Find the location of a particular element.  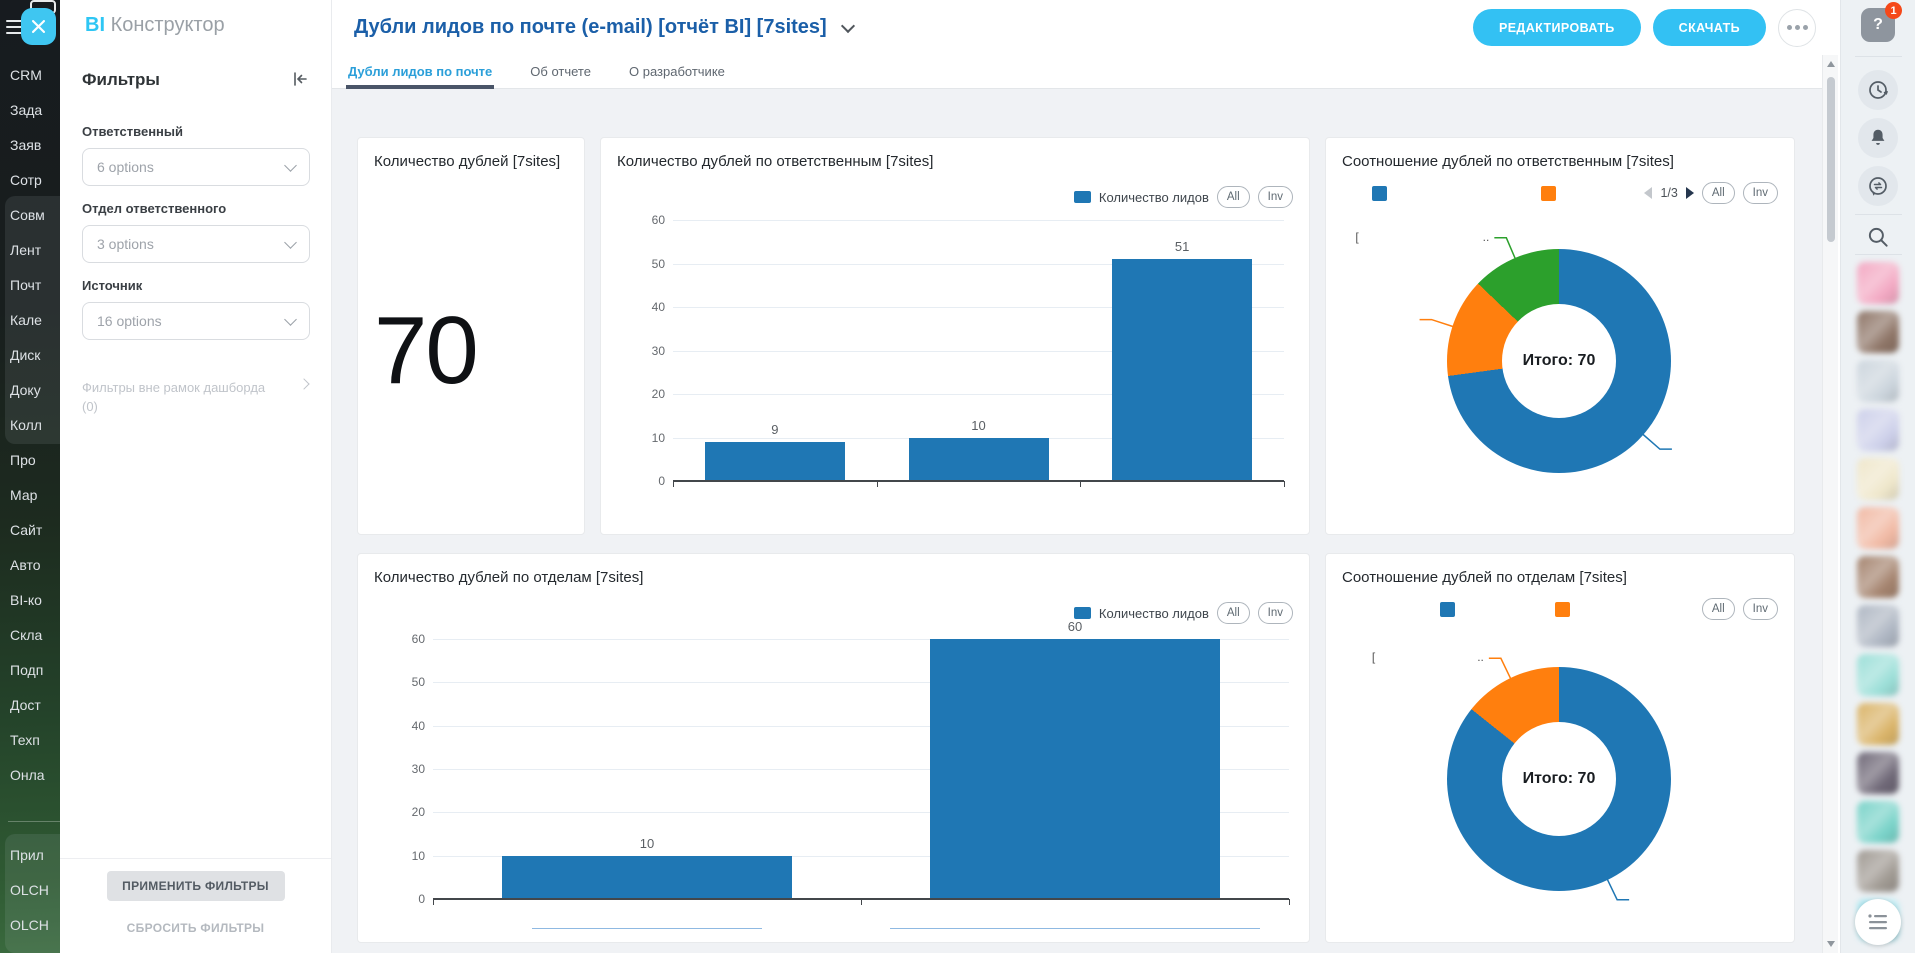

left-menu-item: Зада is located at coordinates (26, 110).